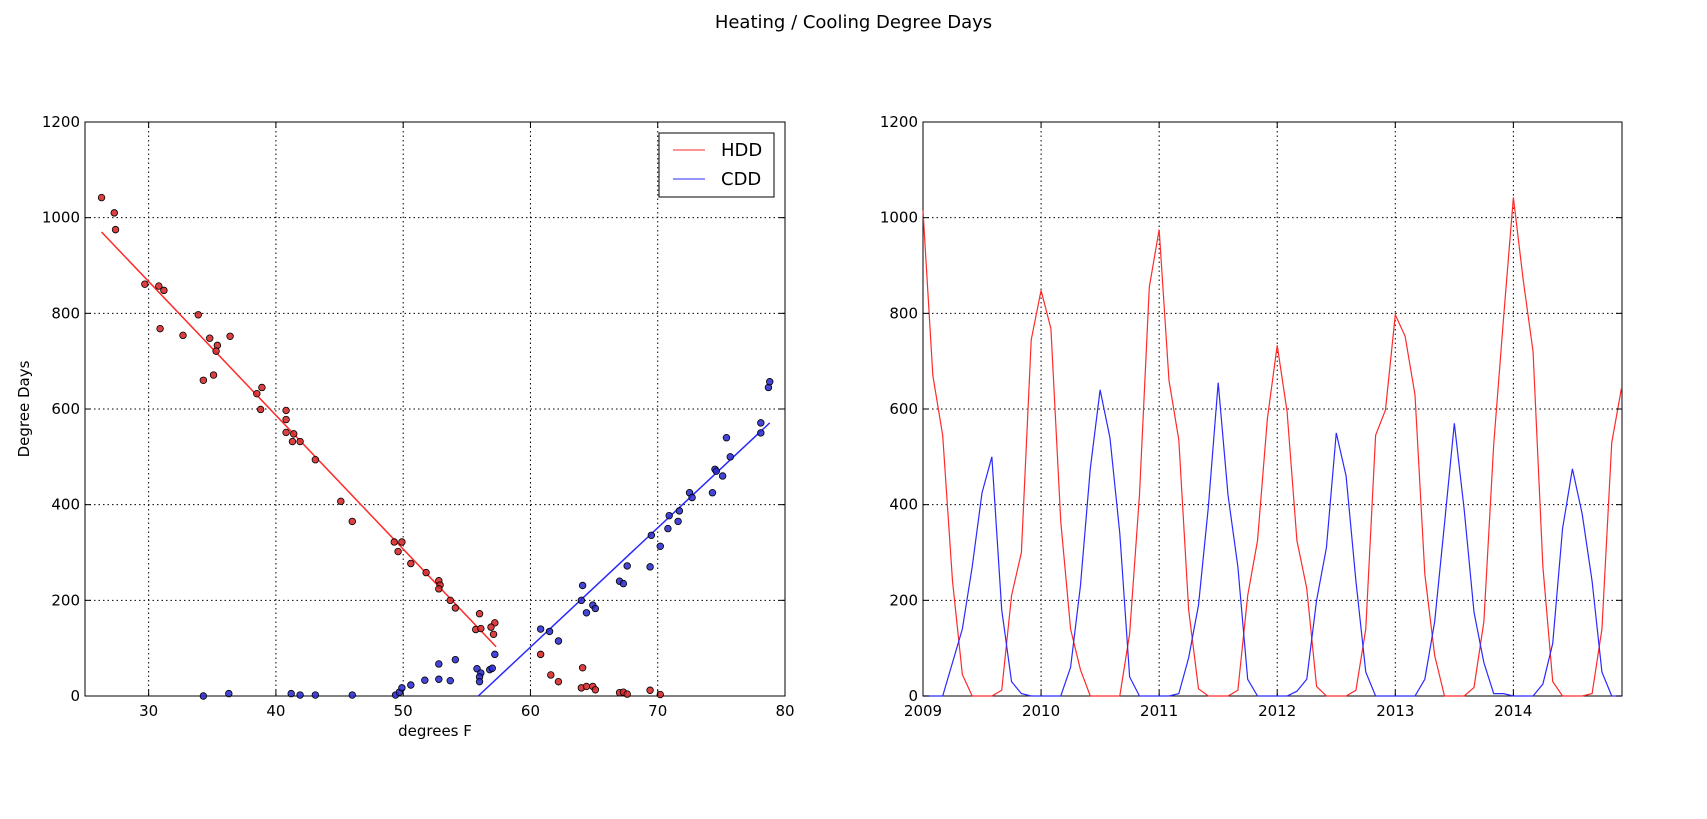 The height and width of the screenshot is (819, 1707). What do you see at coordinates (61, 218) in the screenshot?
I see `scatter-y-tick-label: 1000` at bounding box center [61, 218].